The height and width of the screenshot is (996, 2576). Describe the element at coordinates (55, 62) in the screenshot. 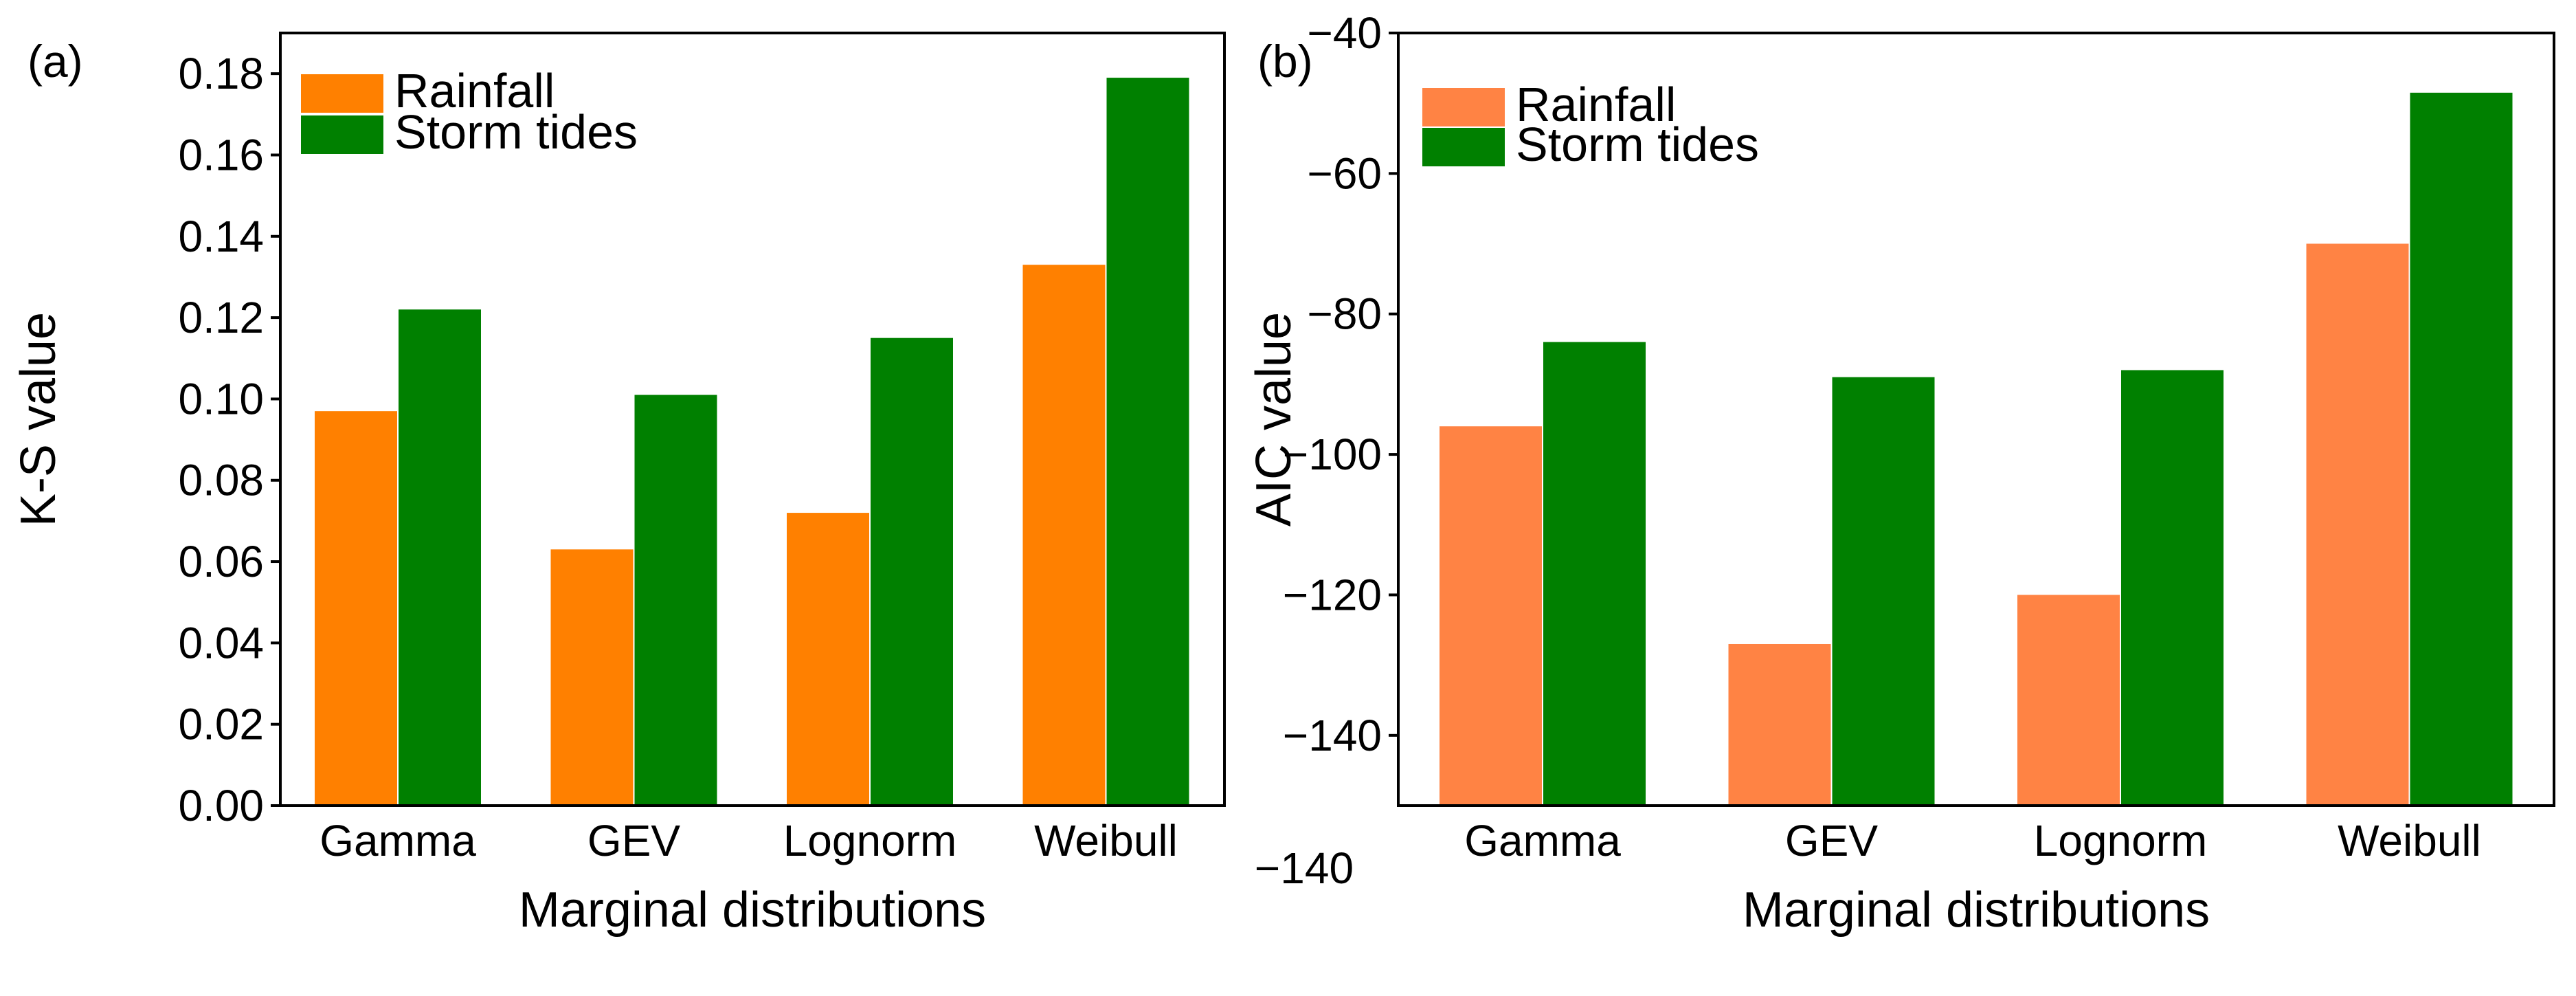

I see `panel-label: (a)` at that location.